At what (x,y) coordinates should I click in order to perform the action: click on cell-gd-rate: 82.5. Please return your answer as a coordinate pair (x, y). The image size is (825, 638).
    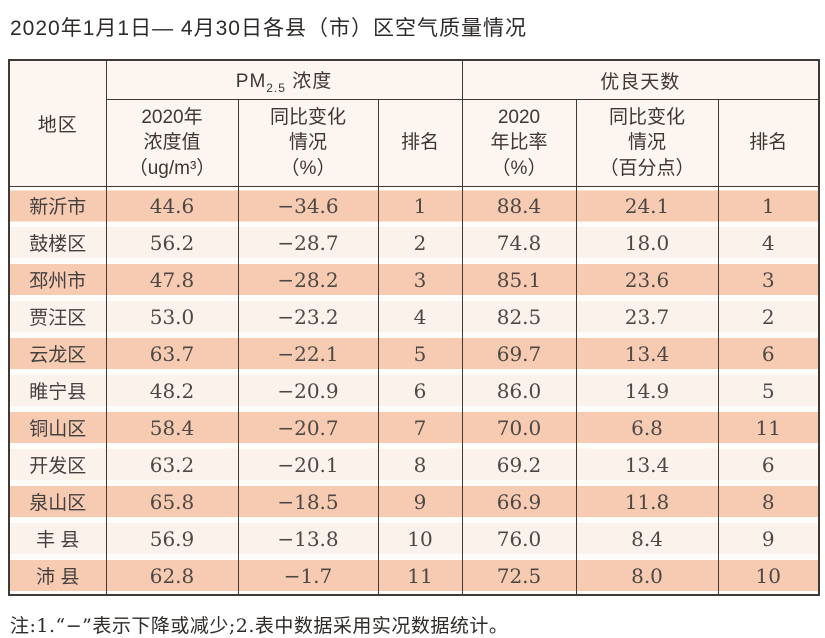
    Looking at the image, I should click on (518, 316).